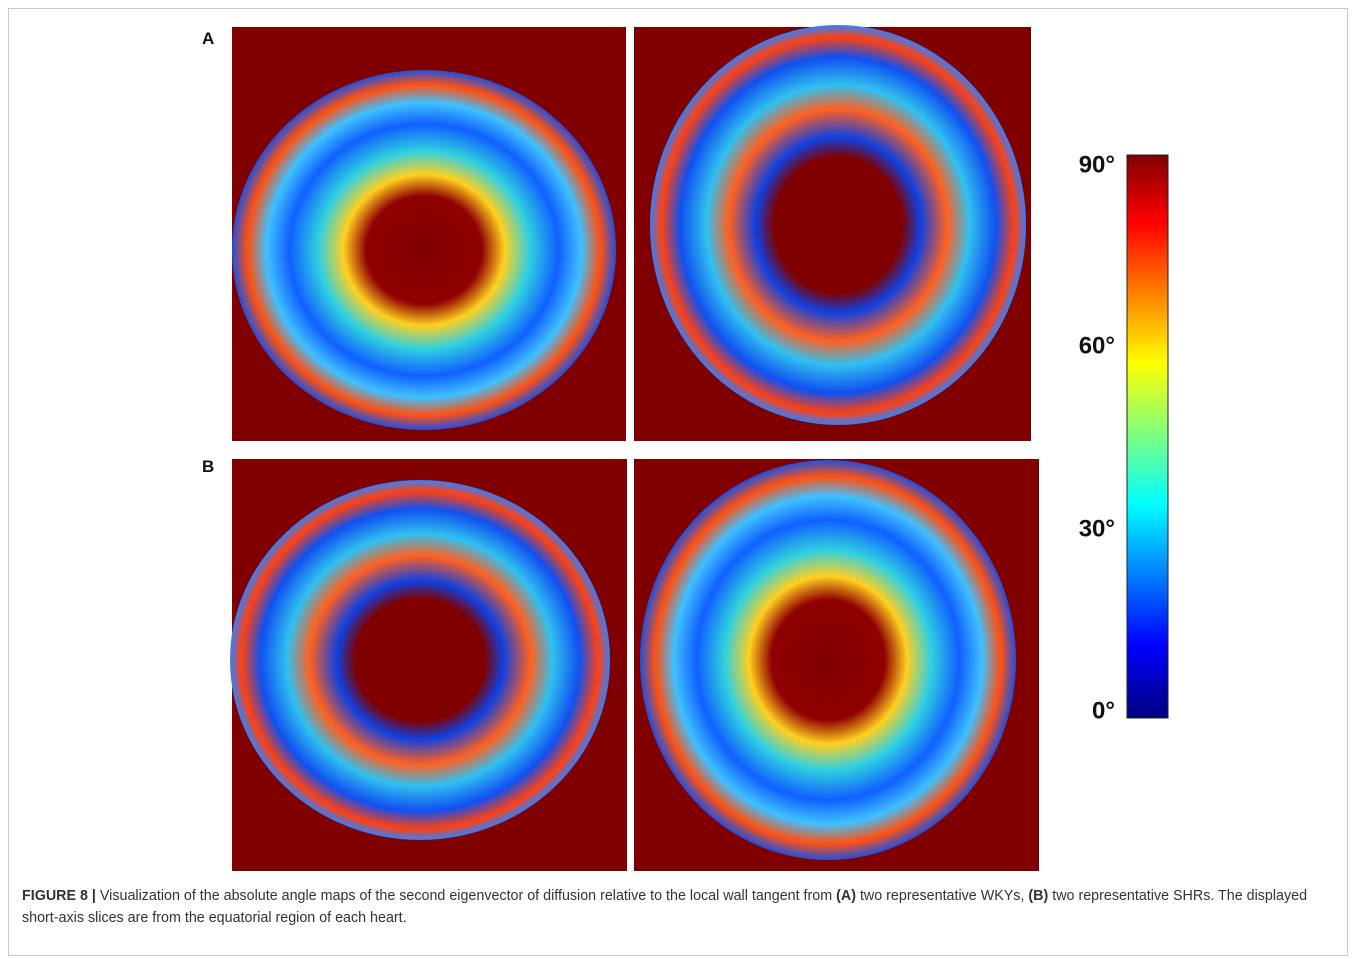 The height and width of the screenshot is (959, 1358). I want to click on panel-label: B, so click(208, 466).